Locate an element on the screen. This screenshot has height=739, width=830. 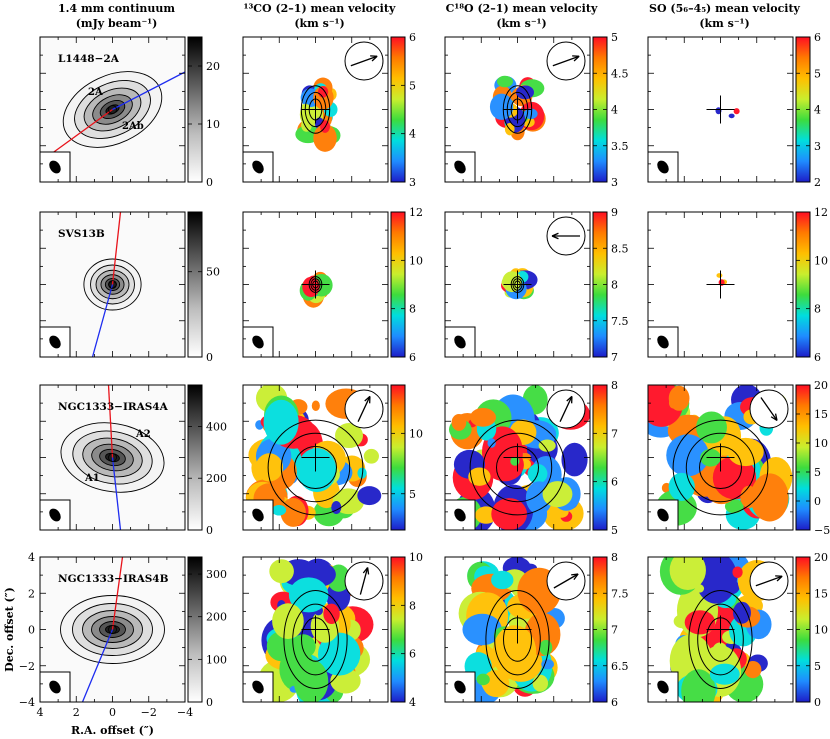
component-label: 2A is located at coordinates (95, 92).